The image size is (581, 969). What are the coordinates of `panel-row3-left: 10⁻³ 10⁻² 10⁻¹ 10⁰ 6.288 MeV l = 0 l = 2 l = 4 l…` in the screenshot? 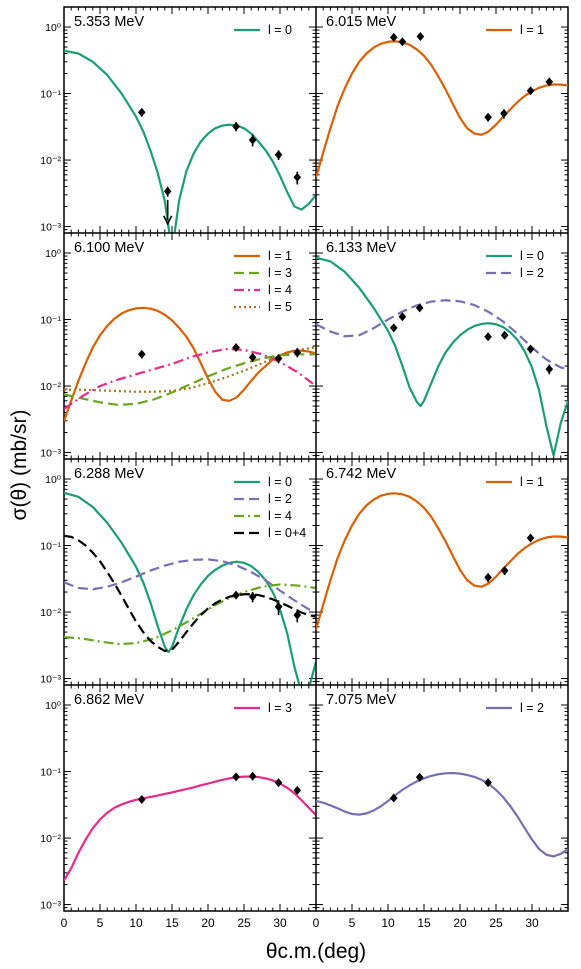 It's located at (178, 572).